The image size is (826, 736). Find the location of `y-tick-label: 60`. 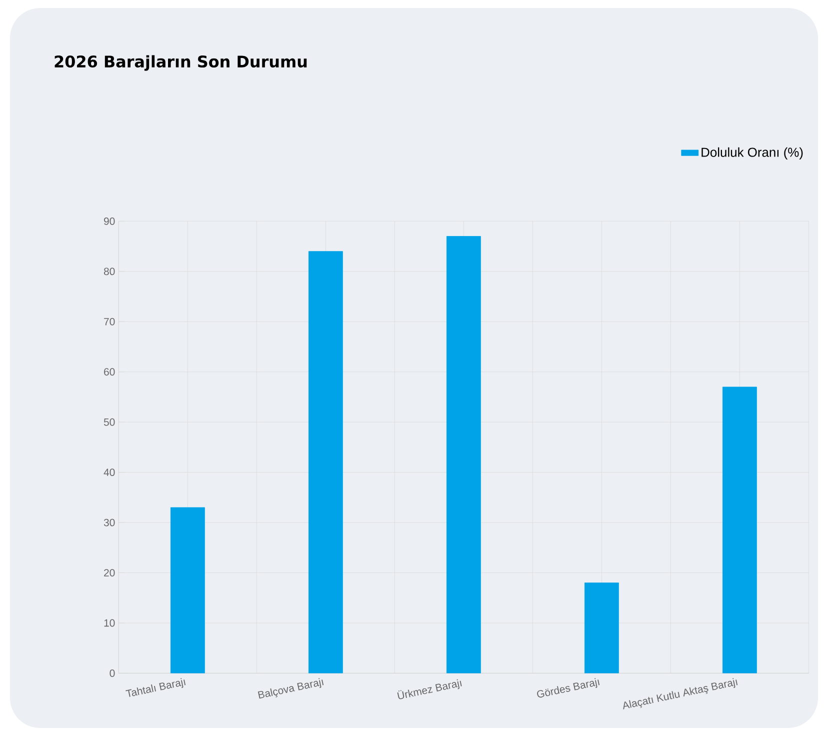

y-tick-label: 60 is located at coordinates (109, 372).